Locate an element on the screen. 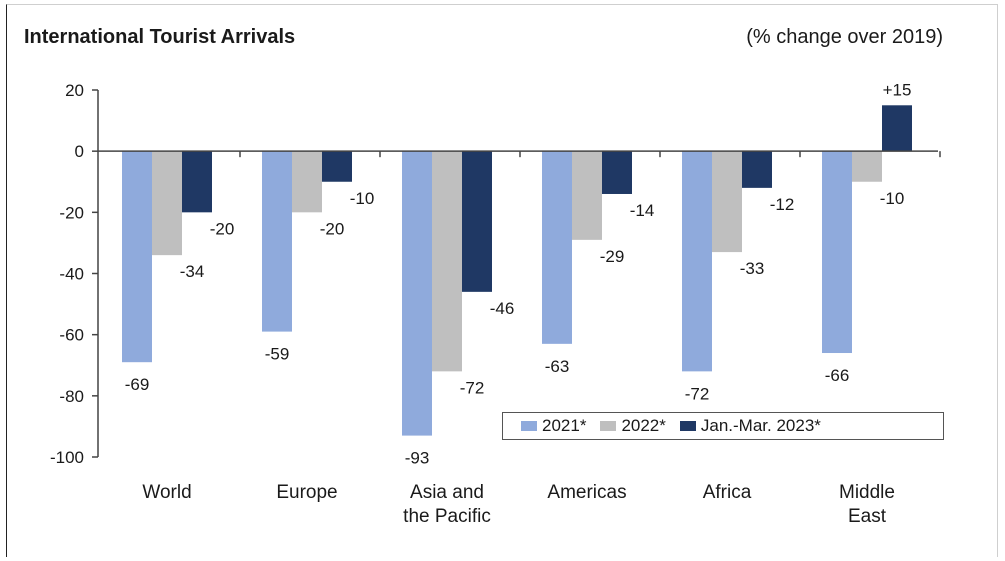  x-category-label: East is located at coordinates (867, 516).